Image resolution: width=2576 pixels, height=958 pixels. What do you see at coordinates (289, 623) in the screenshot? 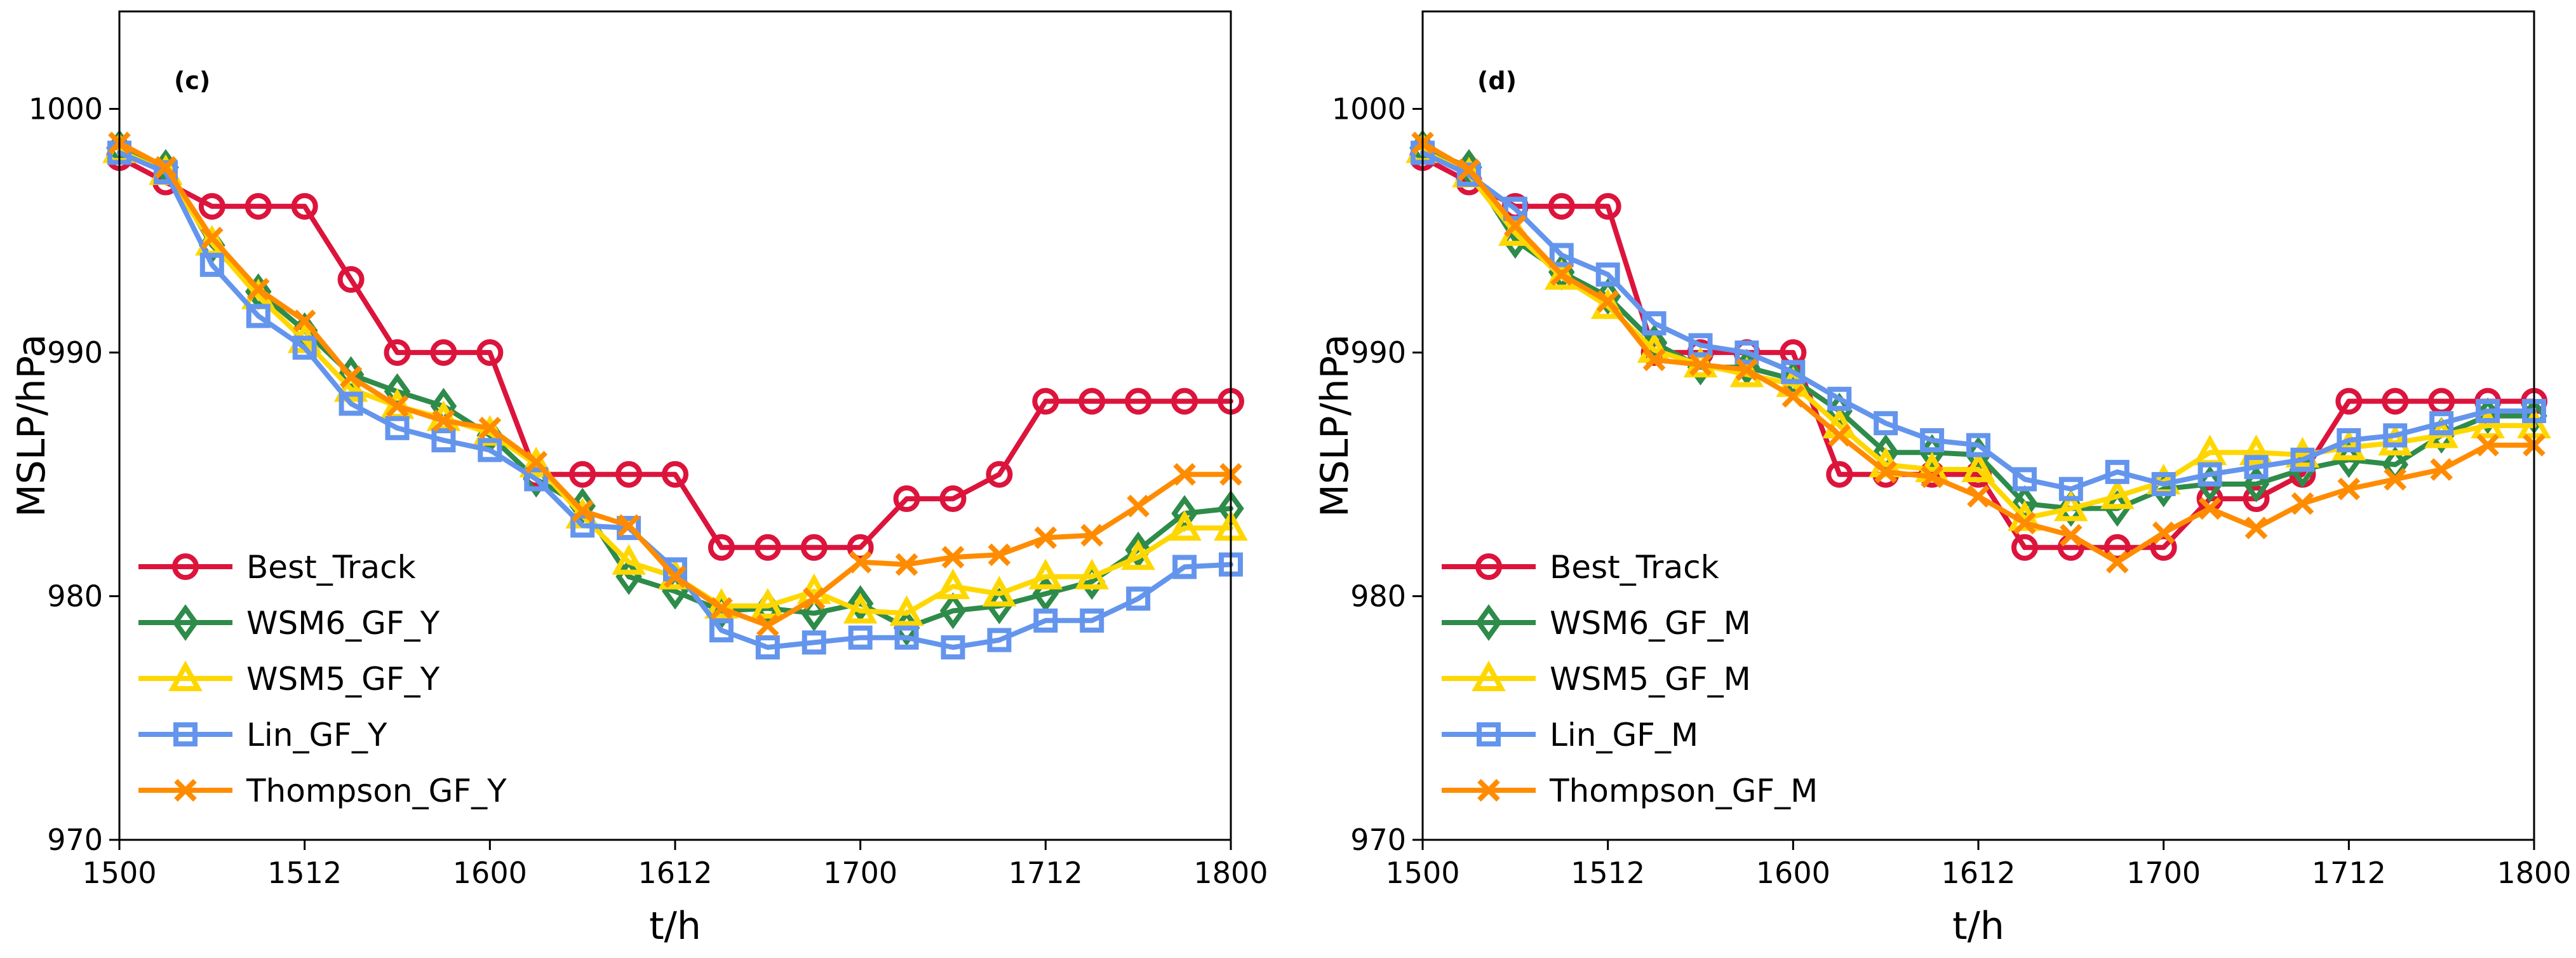
I see `legend-item: WSM6_GF_Y` at bounding box center [289, 623].